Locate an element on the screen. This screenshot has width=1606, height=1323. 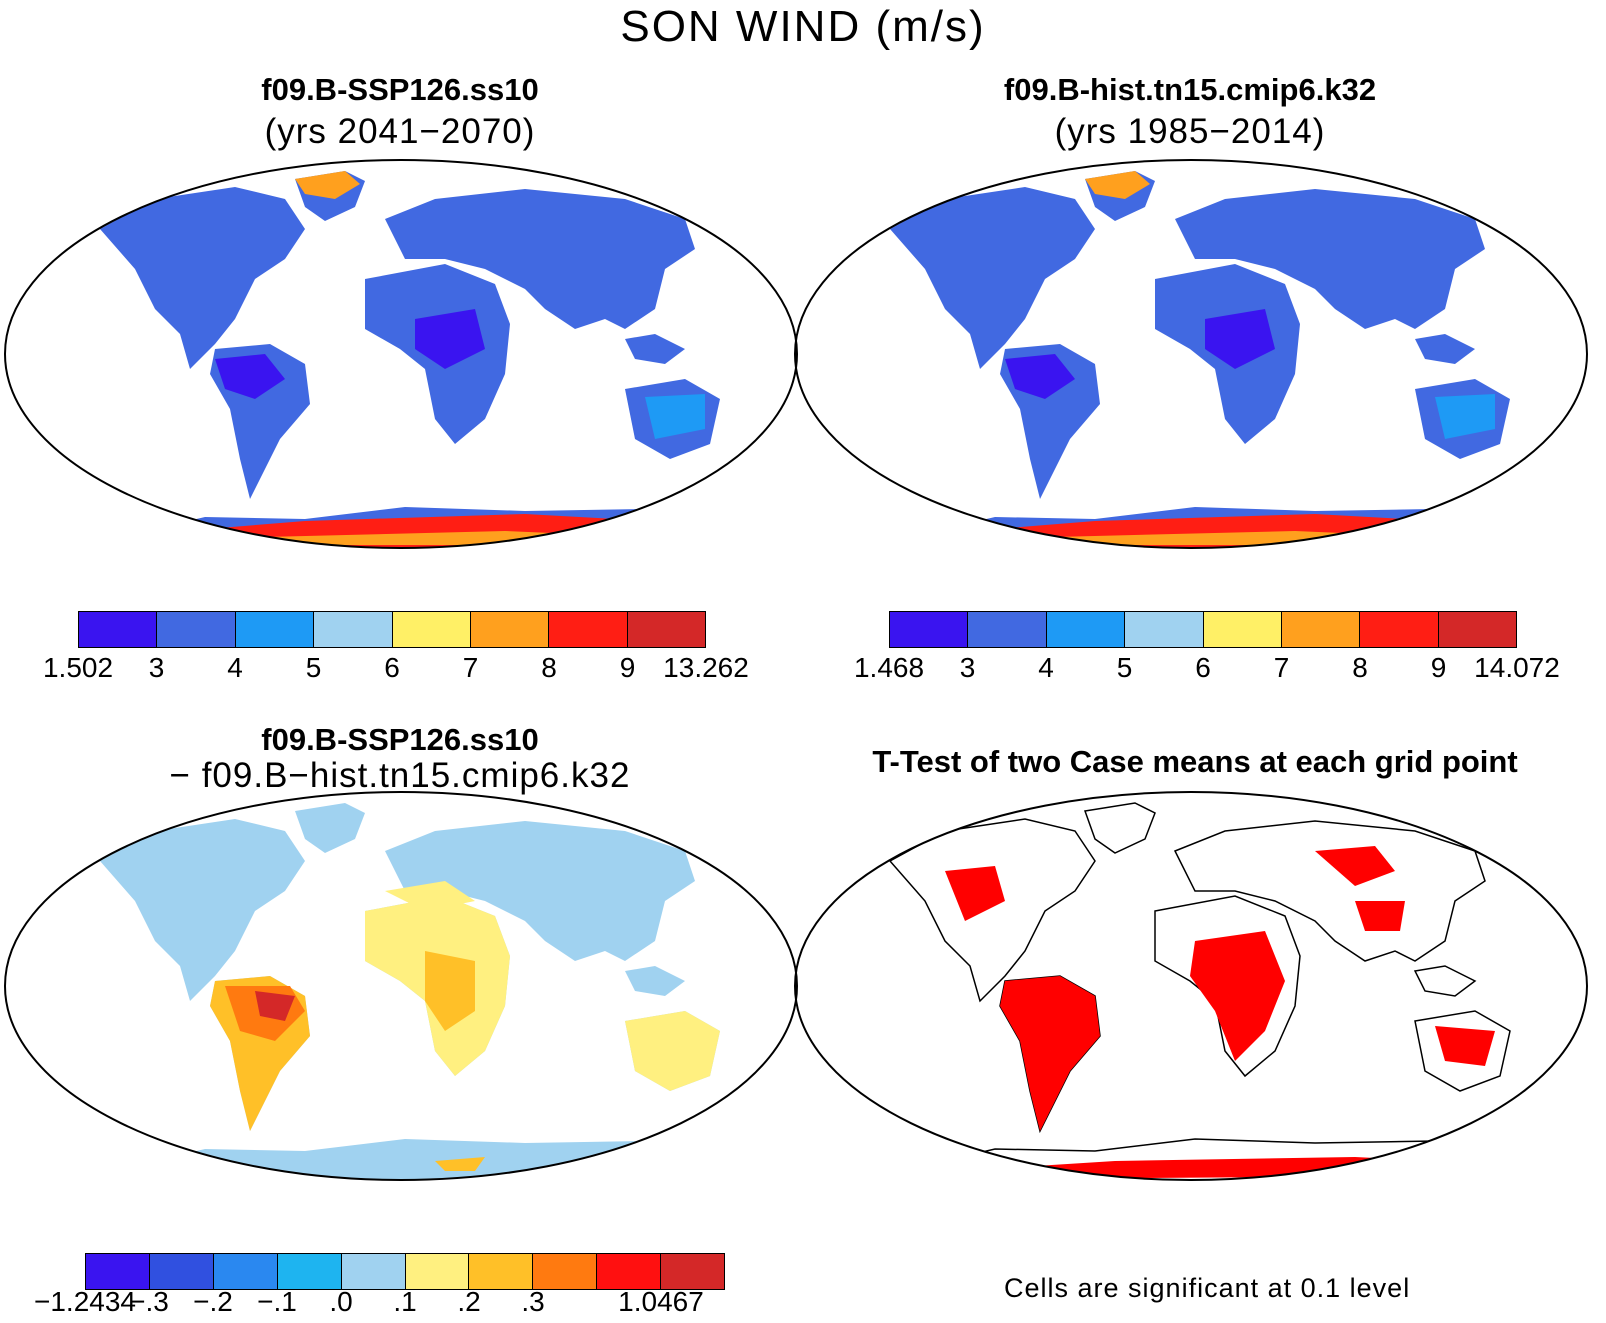
map-bottom-right is located at coordinates (1191, 986).